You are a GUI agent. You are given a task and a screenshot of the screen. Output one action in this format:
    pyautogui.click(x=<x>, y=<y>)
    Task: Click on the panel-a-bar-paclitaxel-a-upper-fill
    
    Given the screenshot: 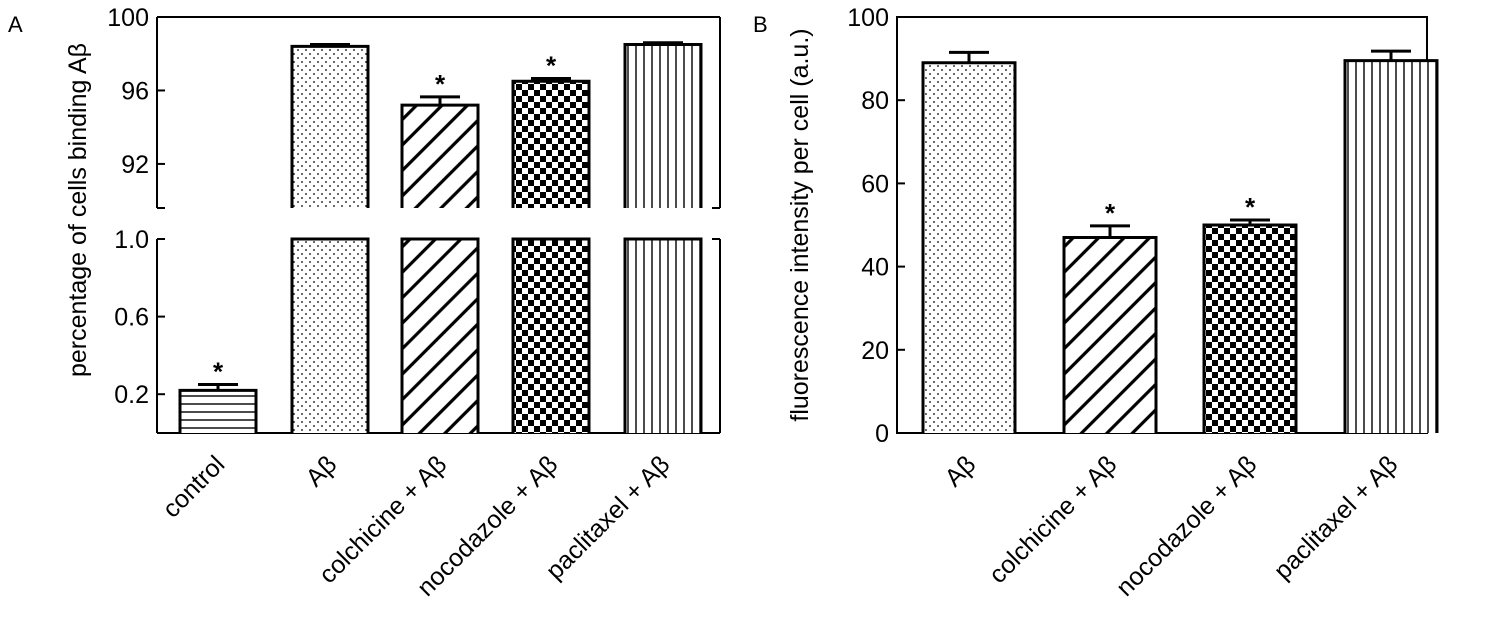 What is the action you would take?
    pyautogui.click(x=663, y=126)
    